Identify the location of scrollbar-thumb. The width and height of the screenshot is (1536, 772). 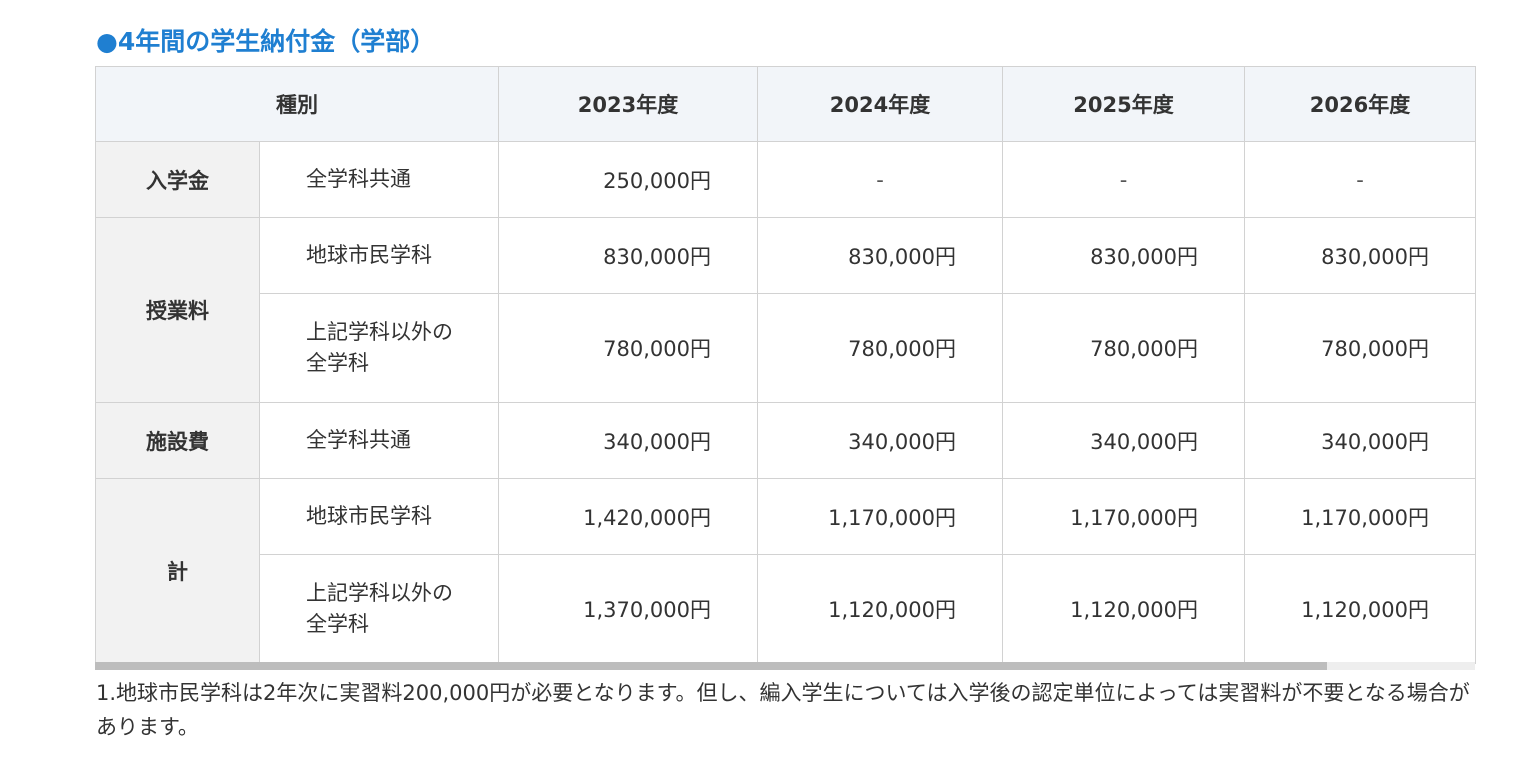
(711, 666).